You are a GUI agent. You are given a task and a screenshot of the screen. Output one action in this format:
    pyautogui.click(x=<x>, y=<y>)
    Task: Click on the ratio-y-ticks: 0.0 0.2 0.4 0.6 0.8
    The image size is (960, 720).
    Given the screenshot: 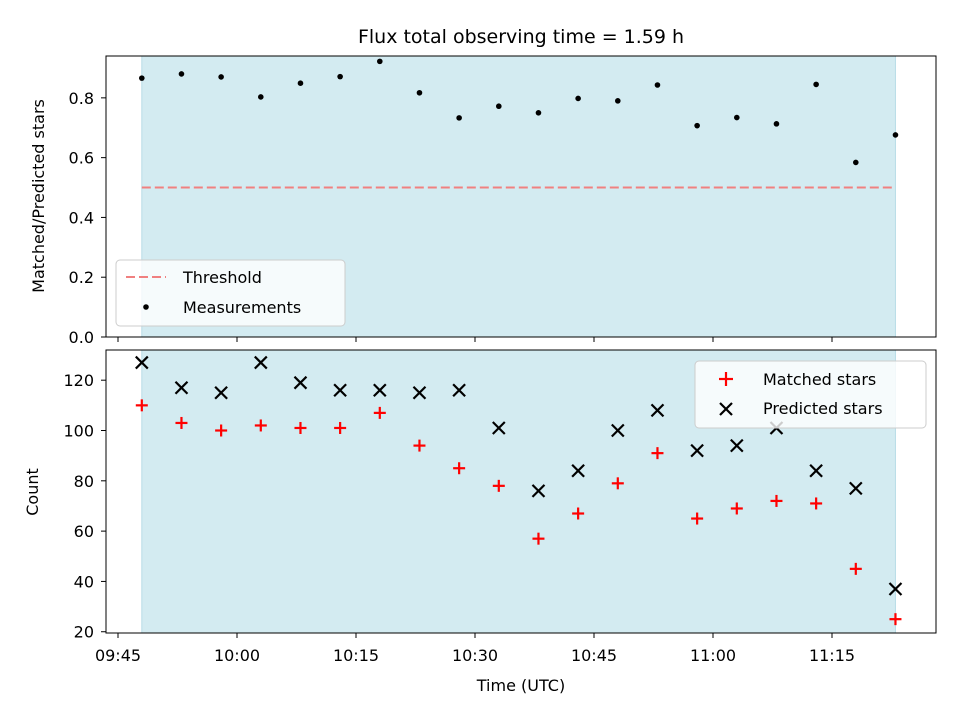 What is the action you would take?
    pyautogui.click(x=87, y=218)
    